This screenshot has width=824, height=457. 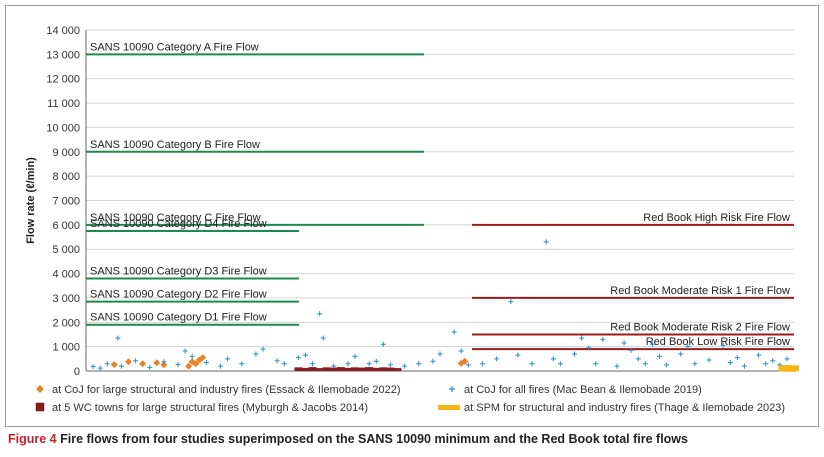 I want to click on reference-line-label: SANS 10090 Category C Fire Flow, so click(x=175, y=218).